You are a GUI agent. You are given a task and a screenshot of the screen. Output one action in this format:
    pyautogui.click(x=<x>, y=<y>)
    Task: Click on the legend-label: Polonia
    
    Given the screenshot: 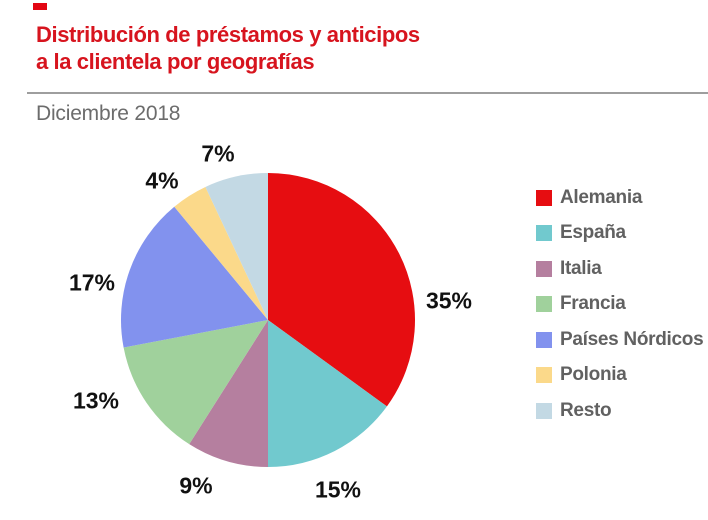 What is the action you would take?
    pyautogui.click(x=593, y=375)
    